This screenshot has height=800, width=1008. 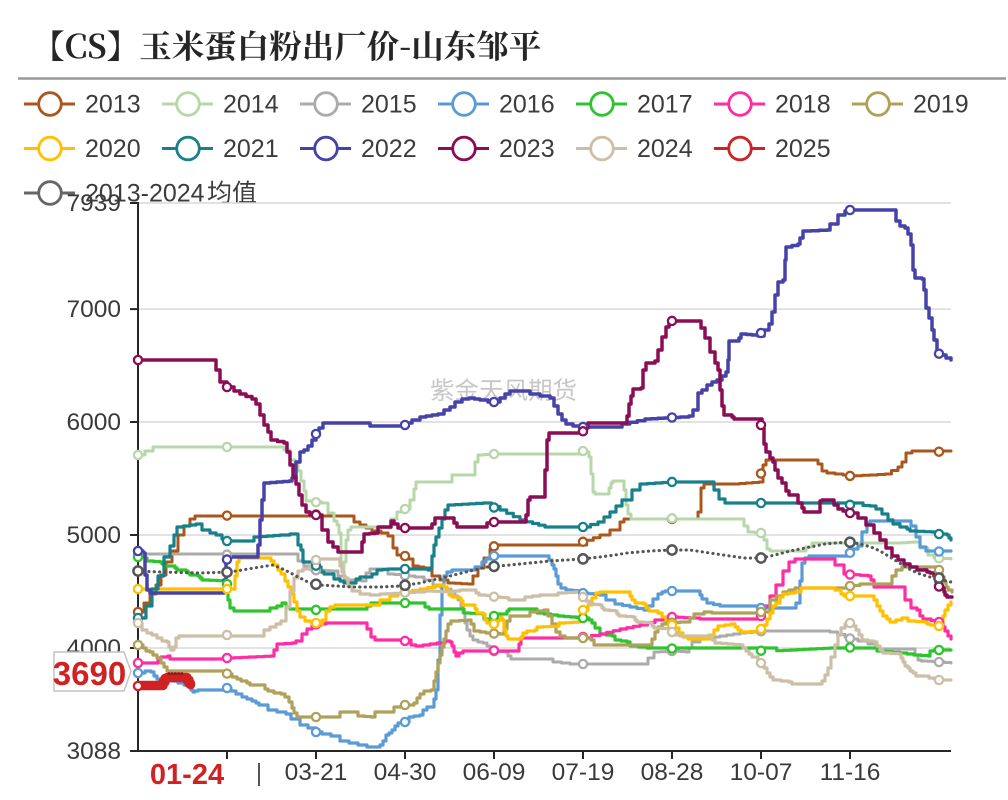 I want to click on svg-text: 2023, so click(x=527, y=149).